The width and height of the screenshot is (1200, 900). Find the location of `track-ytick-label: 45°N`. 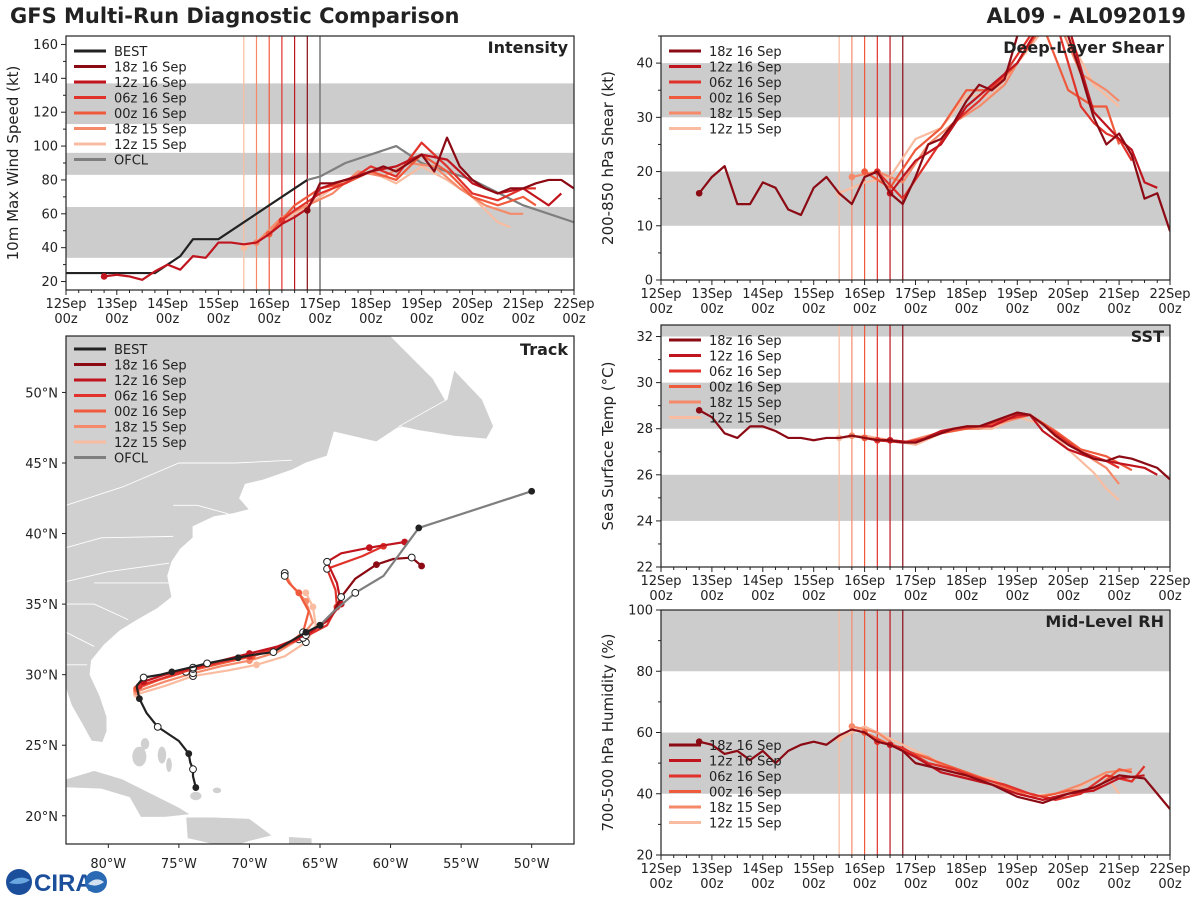

track-ytick-label: 45°N is located at coordinates (41, 464).